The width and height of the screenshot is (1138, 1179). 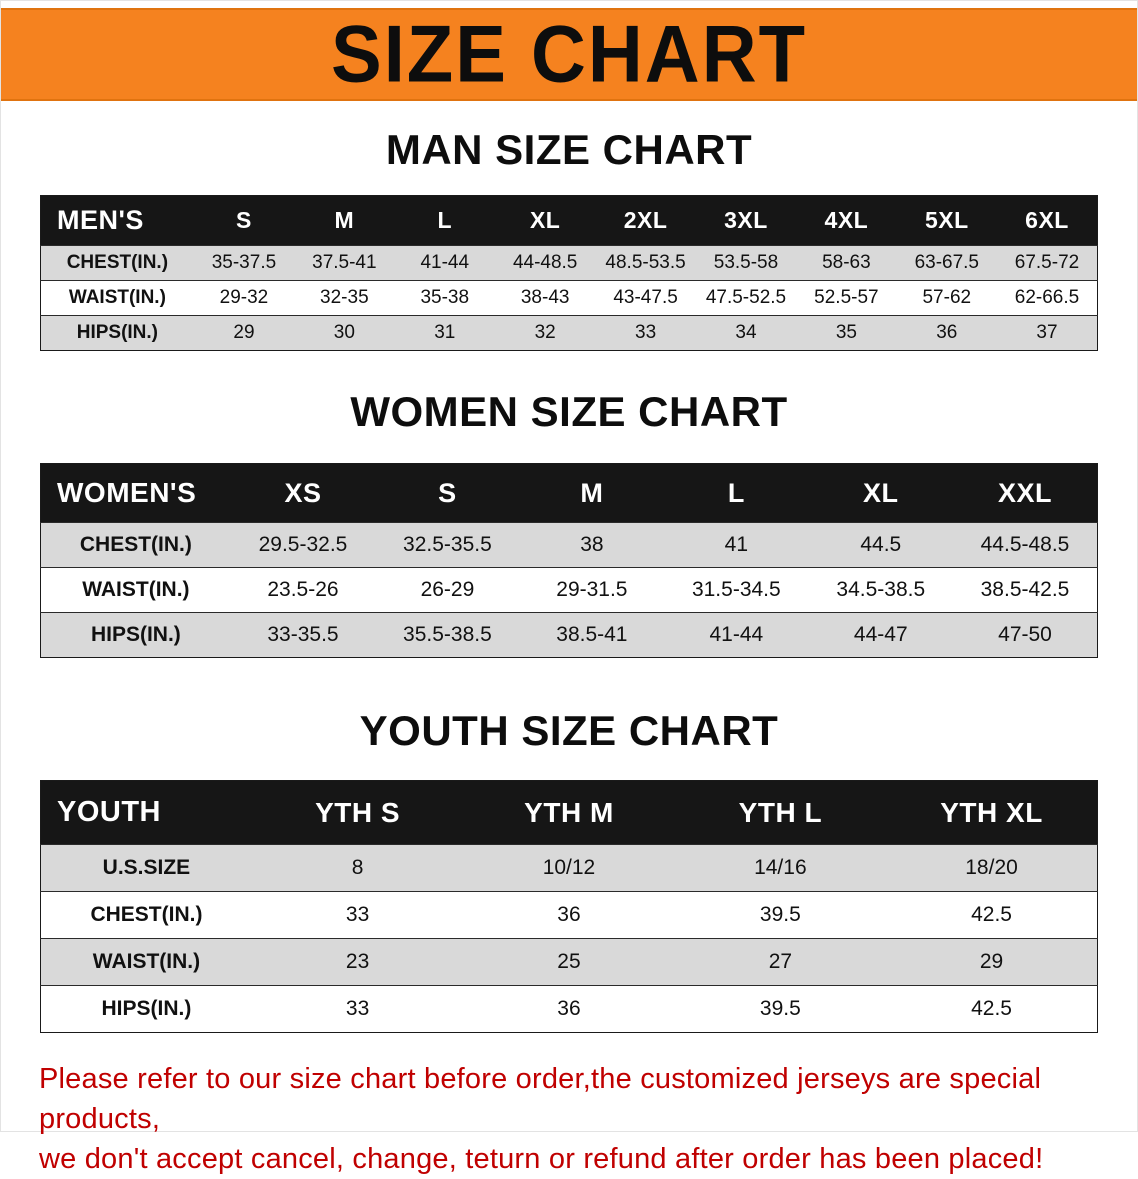 What do you see at coordinates (645, 220) in the screenshot?
I see `men-size-column-header: 2XL` at bounding box center [645, 220].